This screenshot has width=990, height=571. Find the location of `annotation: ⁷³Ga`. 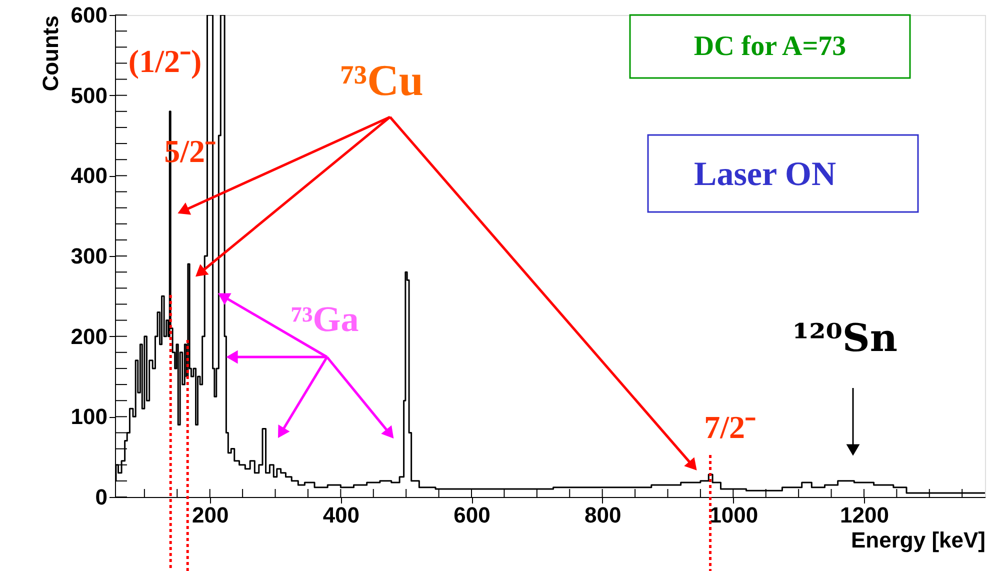

annotation: ⁷³Ga is located at coordinates (325, 319).